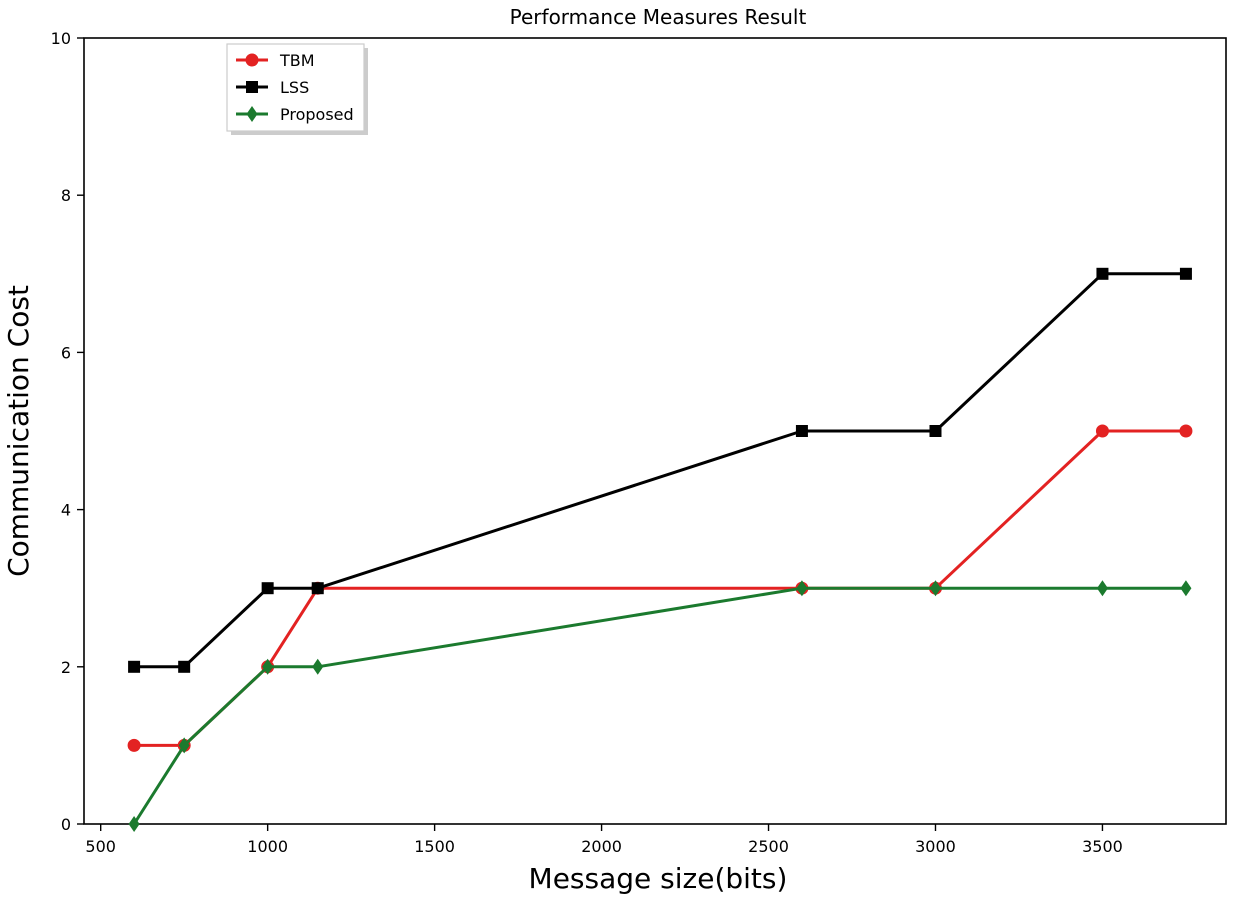 This screenshot has height=899, width=1250. What do you see at coordinates (434, 846) in the screenshot?
I see `x-tick-label: 1500` at bounding box center [434, 846].